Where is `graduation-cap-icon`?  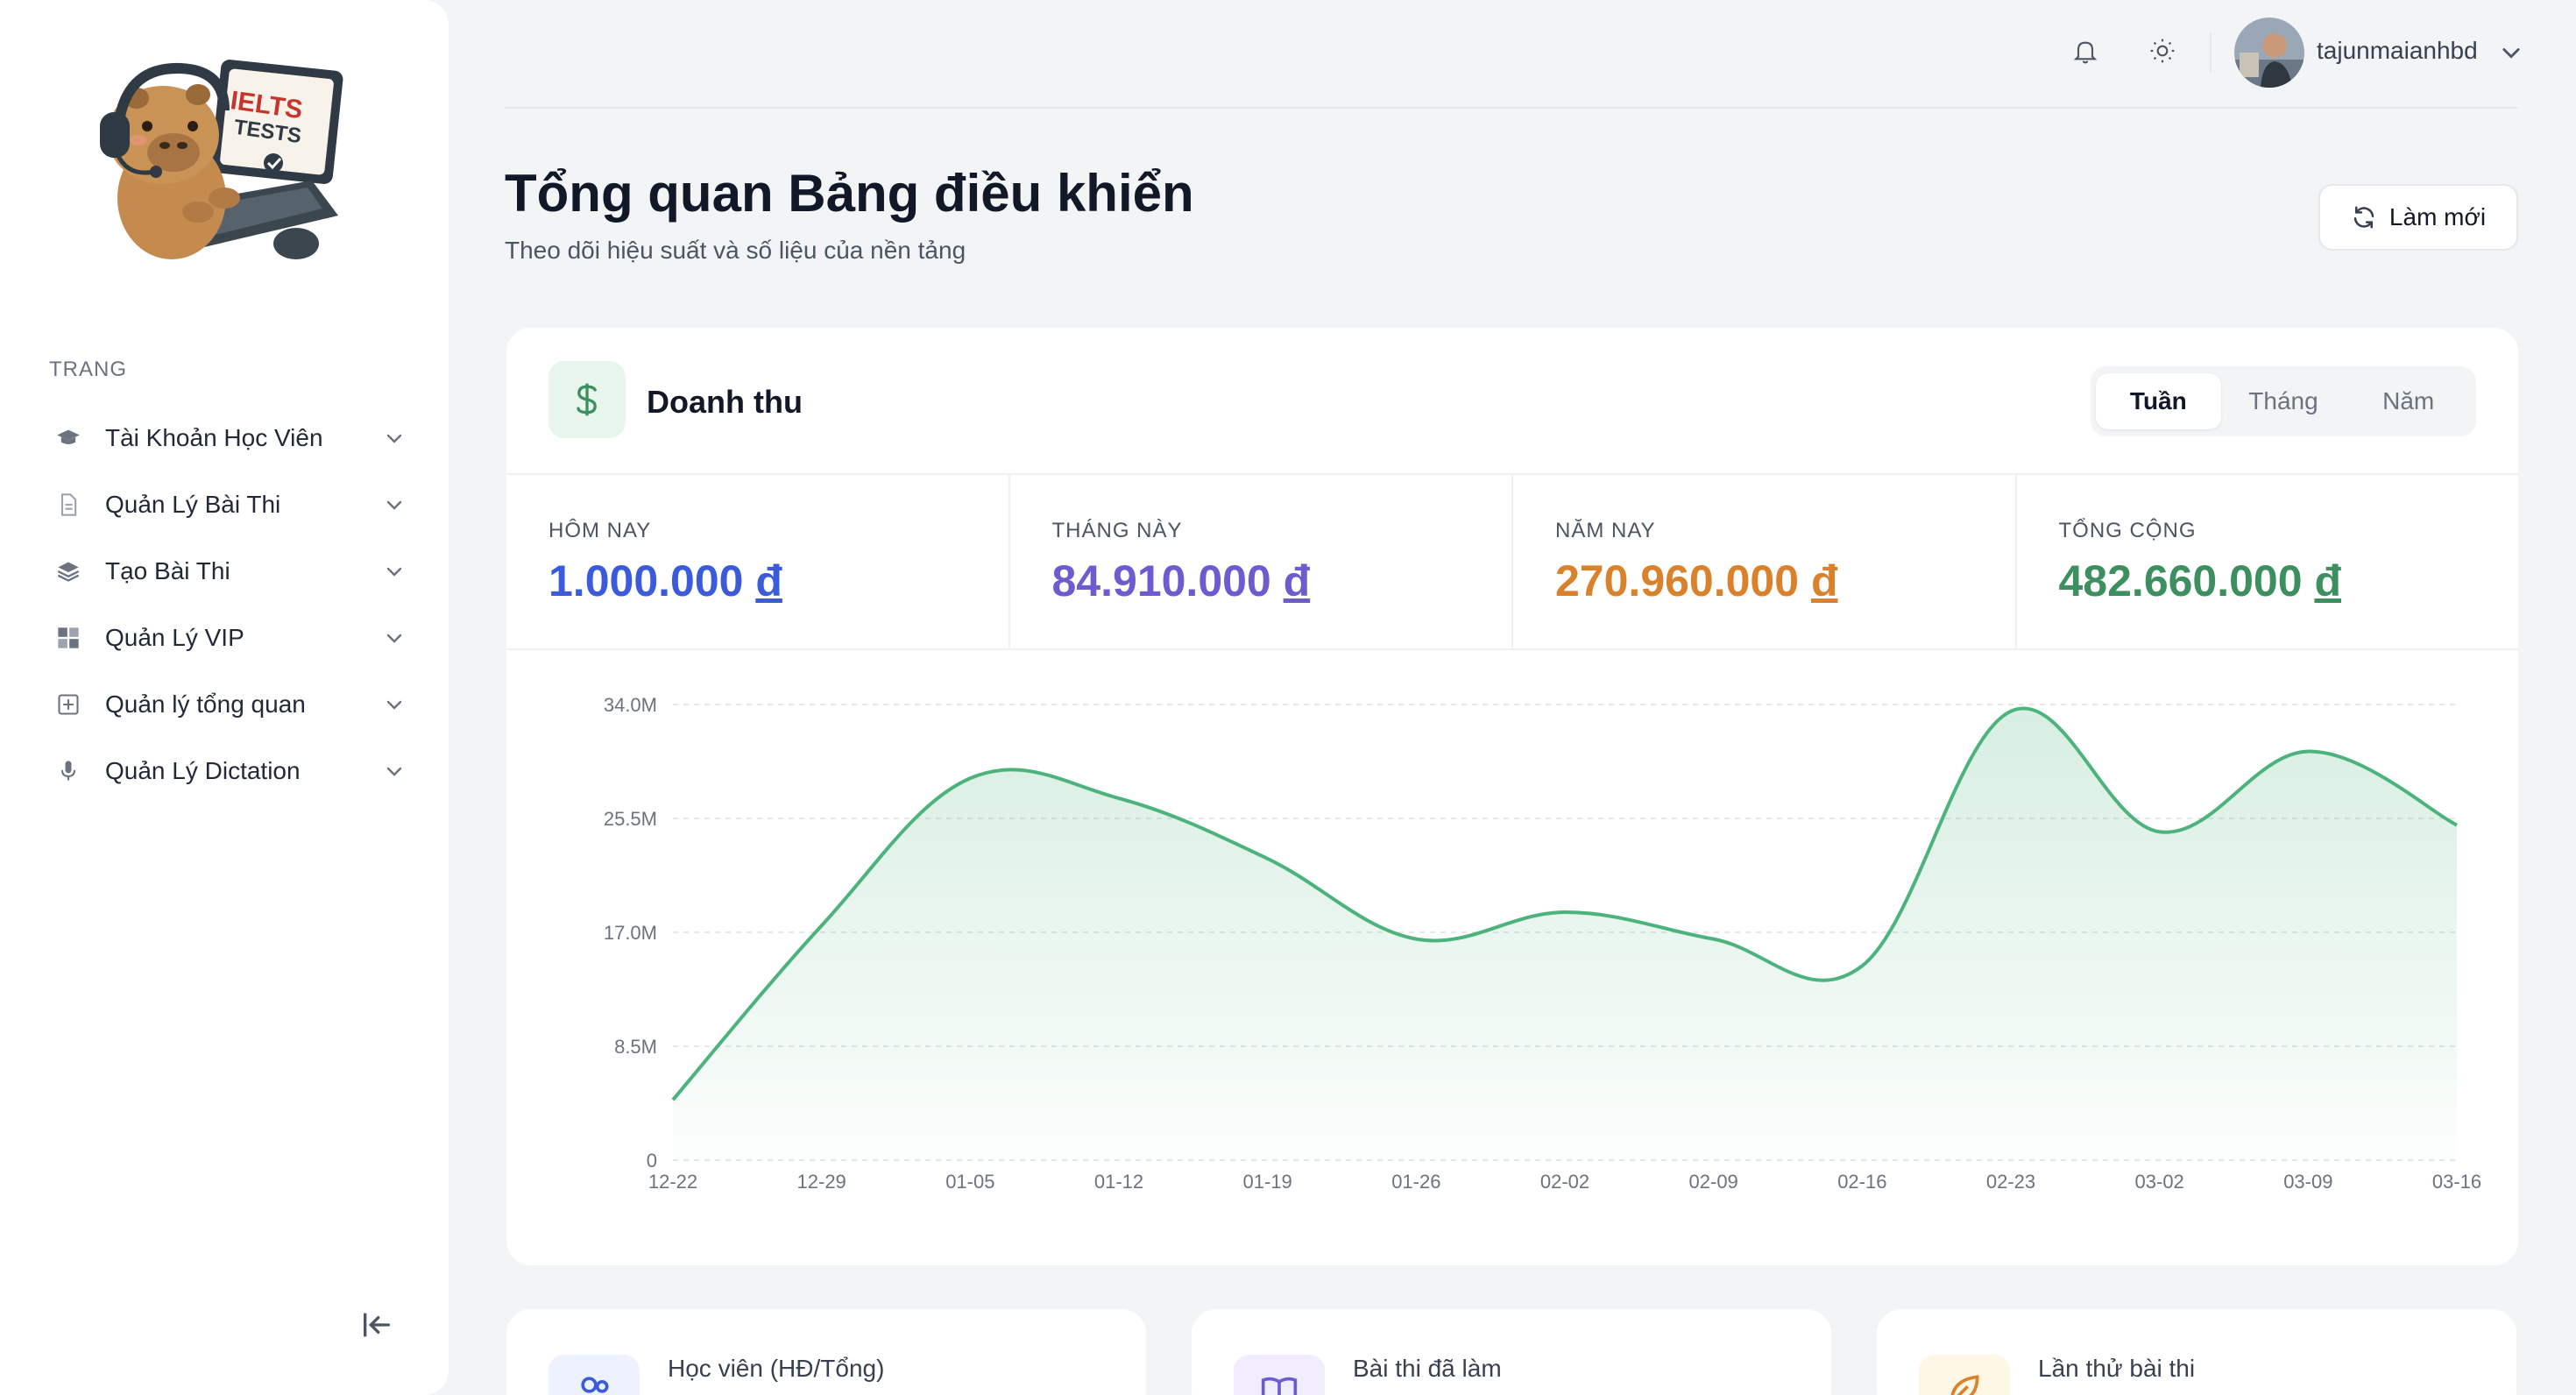
graduation-cap-icon is located at coordinates (70, 438).